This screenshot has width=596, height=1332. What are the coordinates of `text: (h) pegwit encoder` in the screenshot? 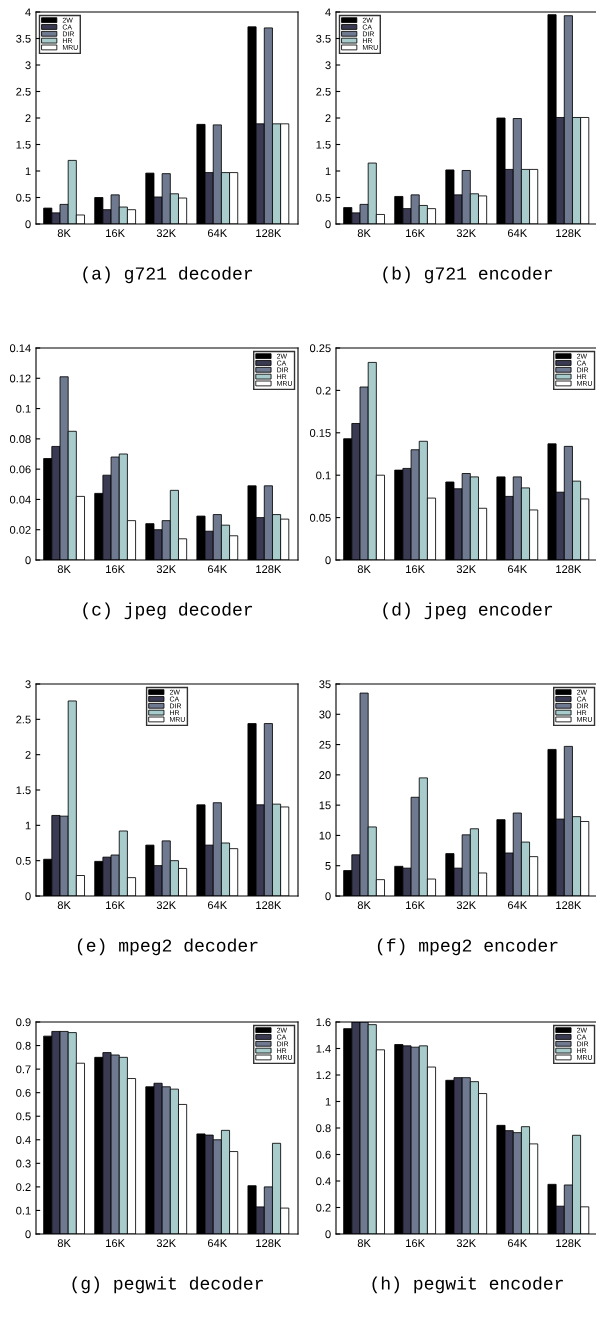 It's located at (467, 1285).